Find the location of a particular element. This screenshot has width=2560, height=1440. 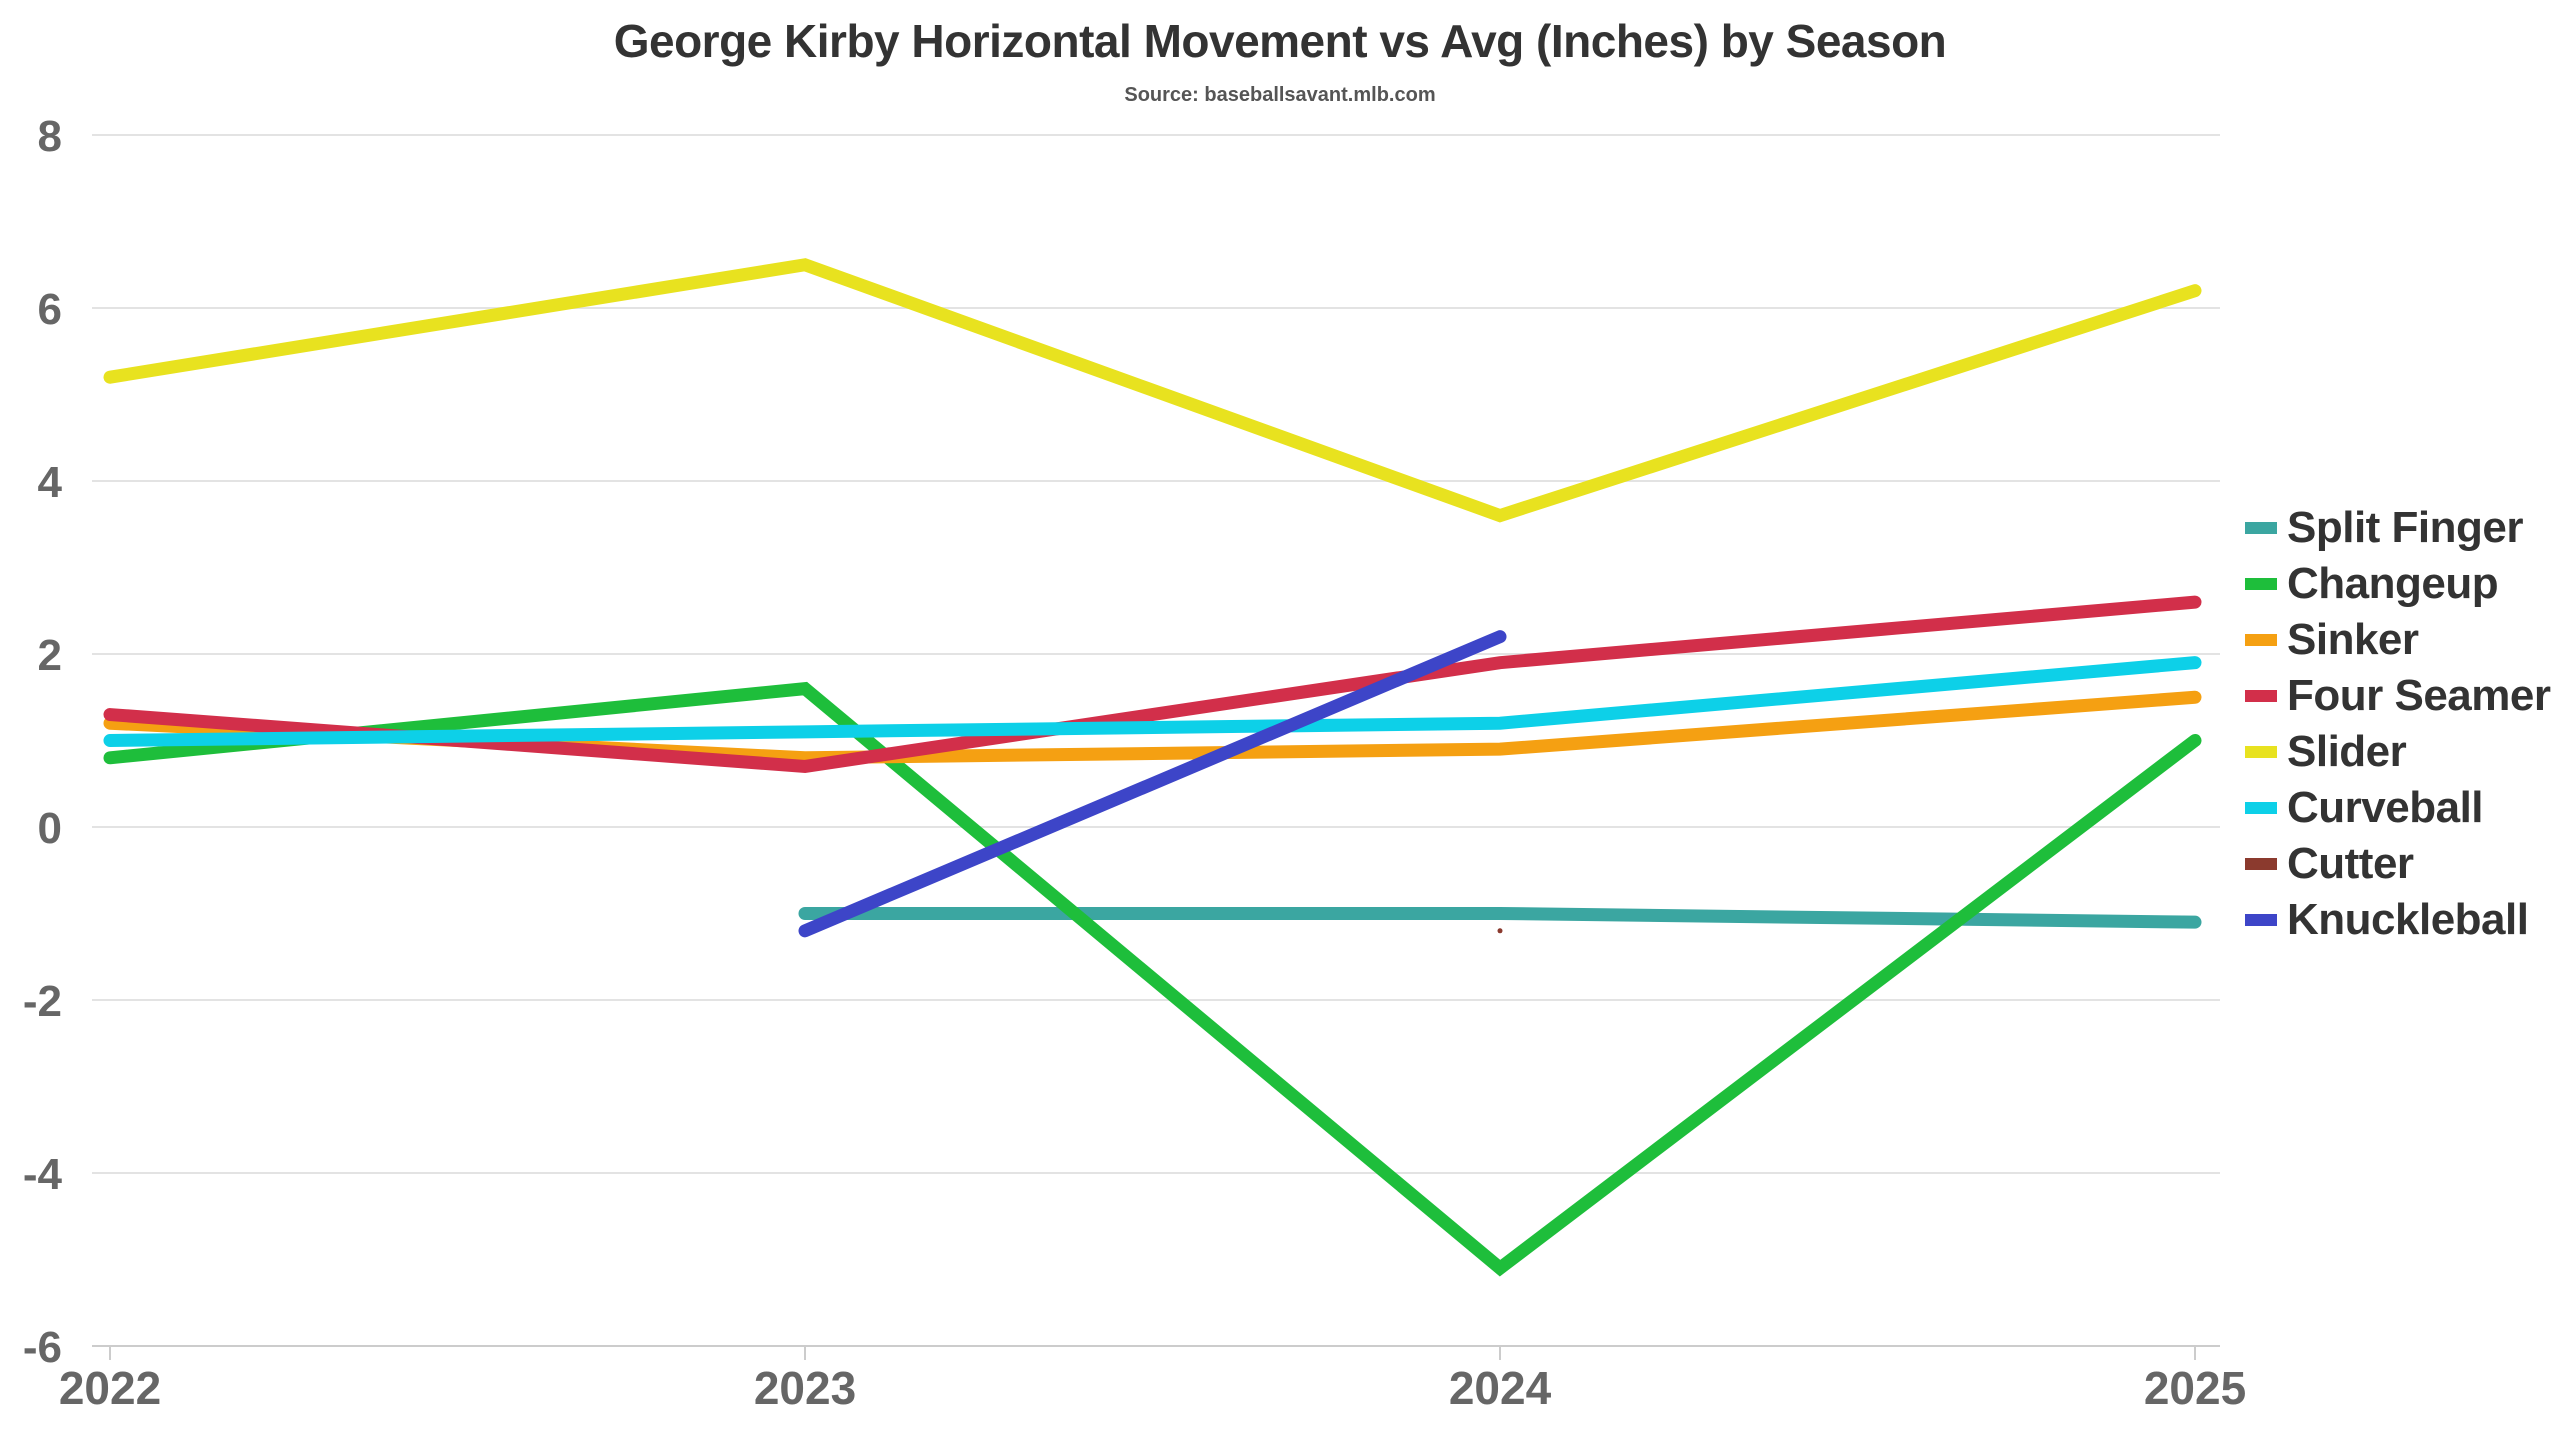

chart-subtitle: Source: baseballsavant.mlb.com is located at coordinates (1280, 95).